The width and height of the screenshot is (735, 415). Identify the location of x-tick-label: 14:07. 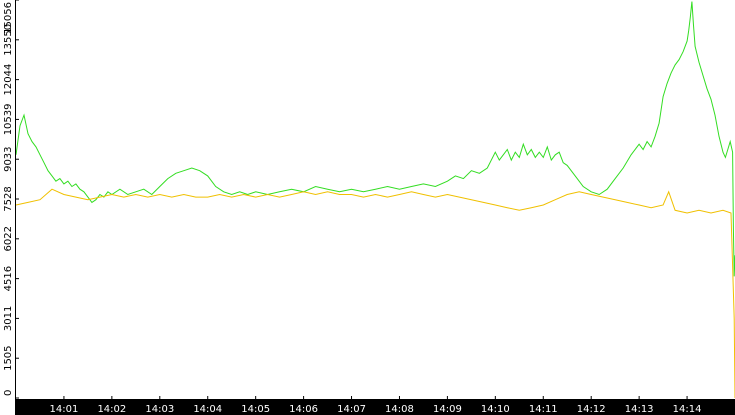
(351, 409).